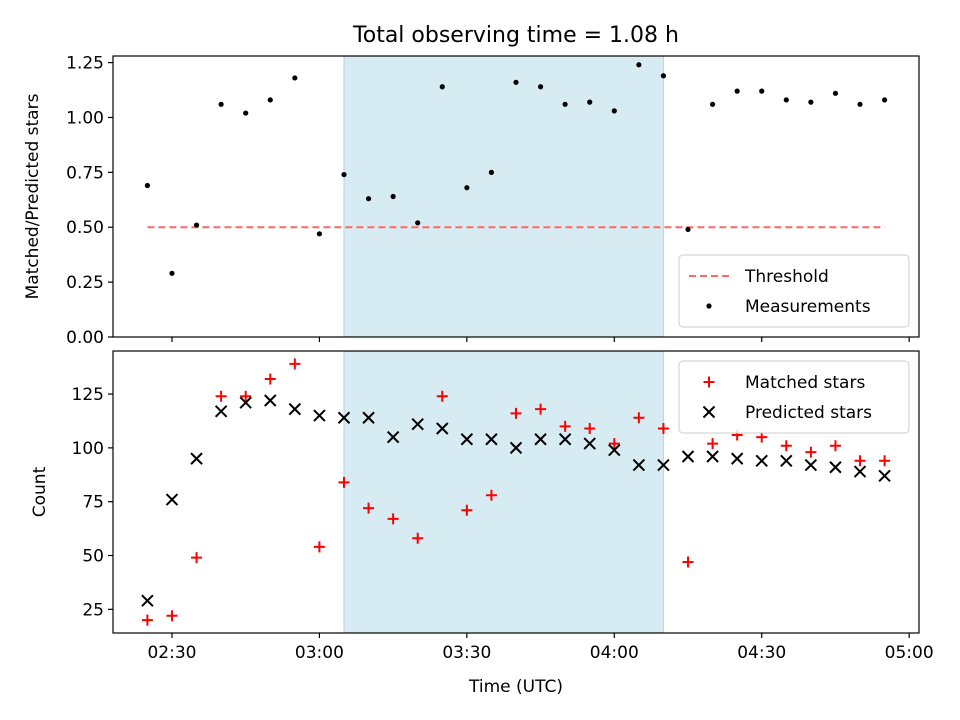  What do you see at coordinates (909, 653) in the screenshot?
I see `x-tick-label: 05:00` at bounding box center [909, 653].